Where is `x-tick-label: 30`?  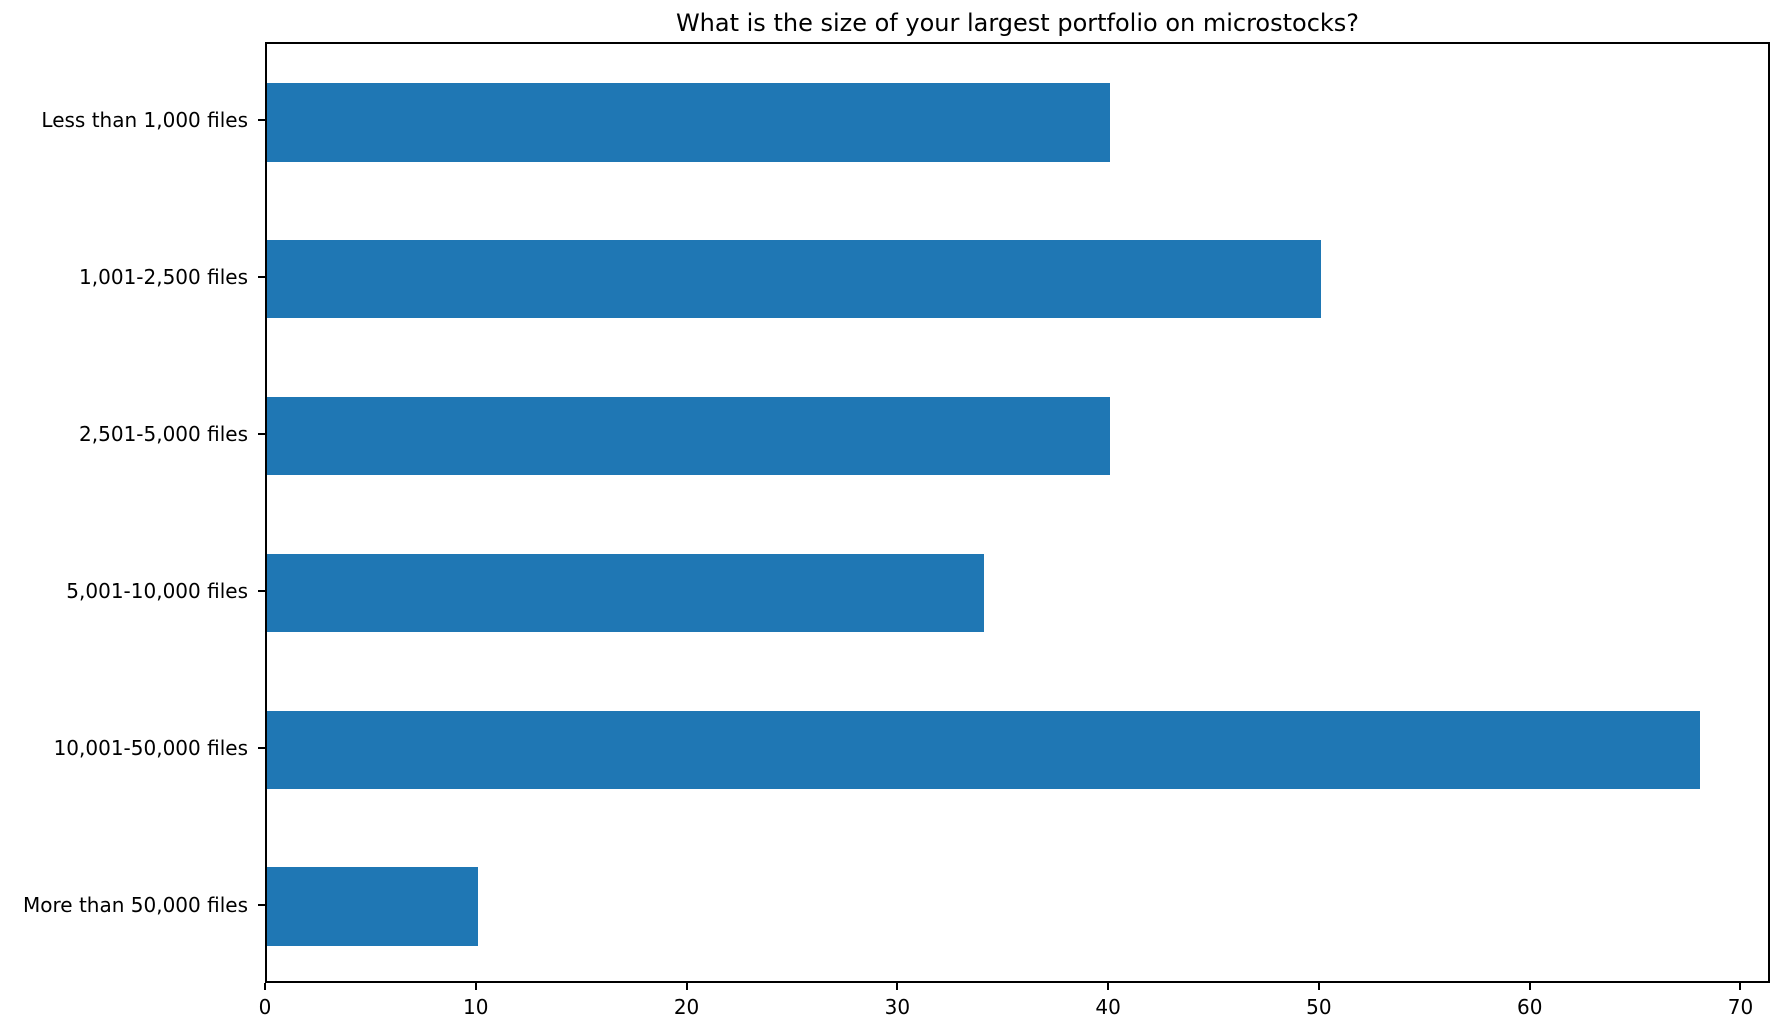
x-tick-label: 30 is located at coordinates (897, 1007).